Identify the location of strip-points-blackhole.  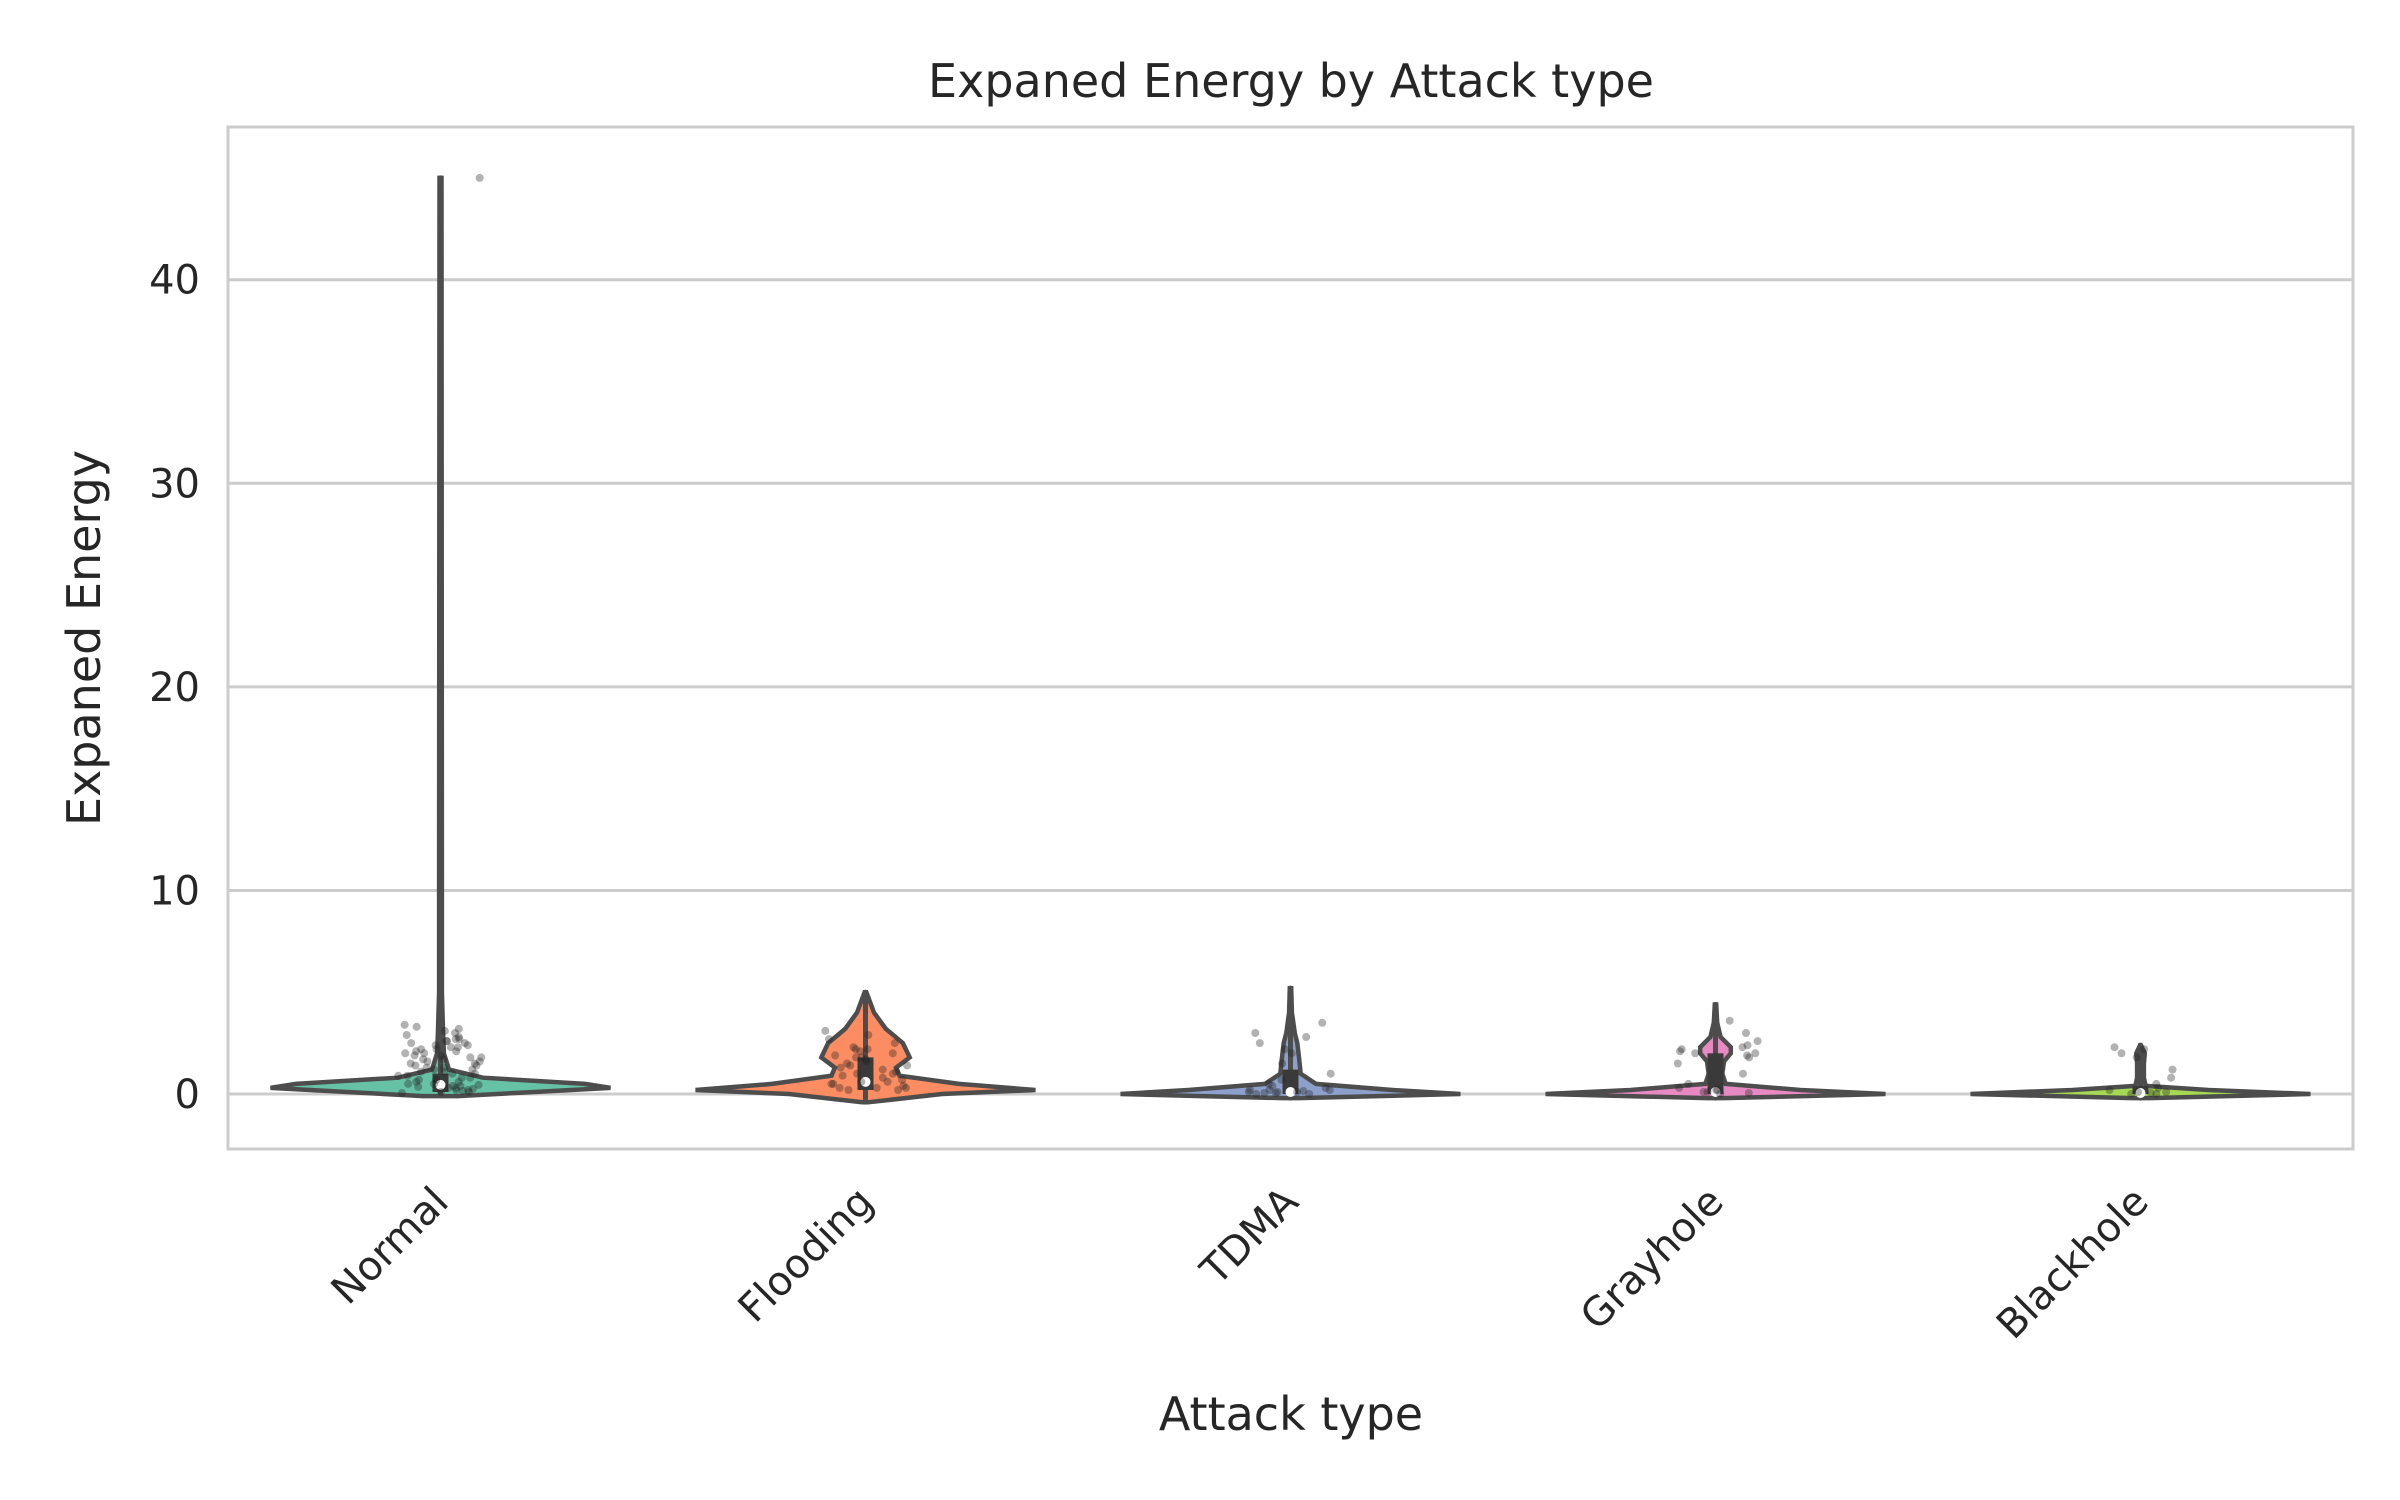
(2141, 1070).